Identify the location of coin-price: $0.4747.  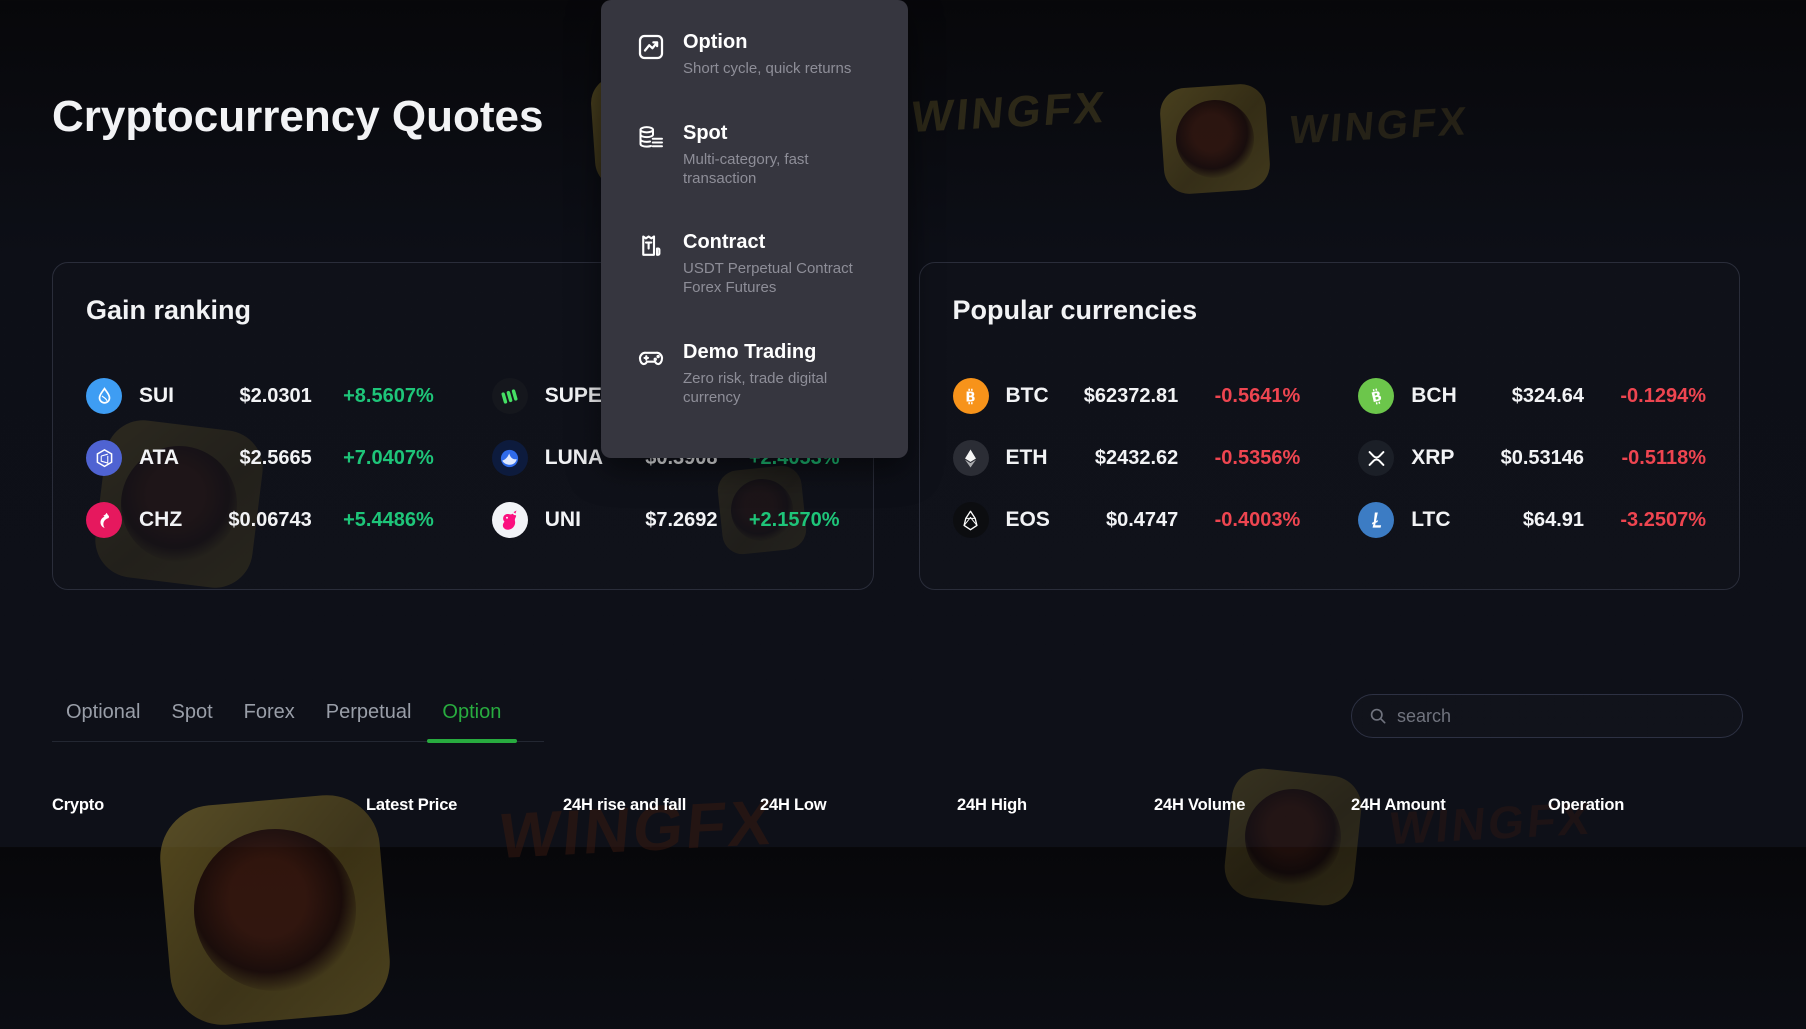
(1142, 519).